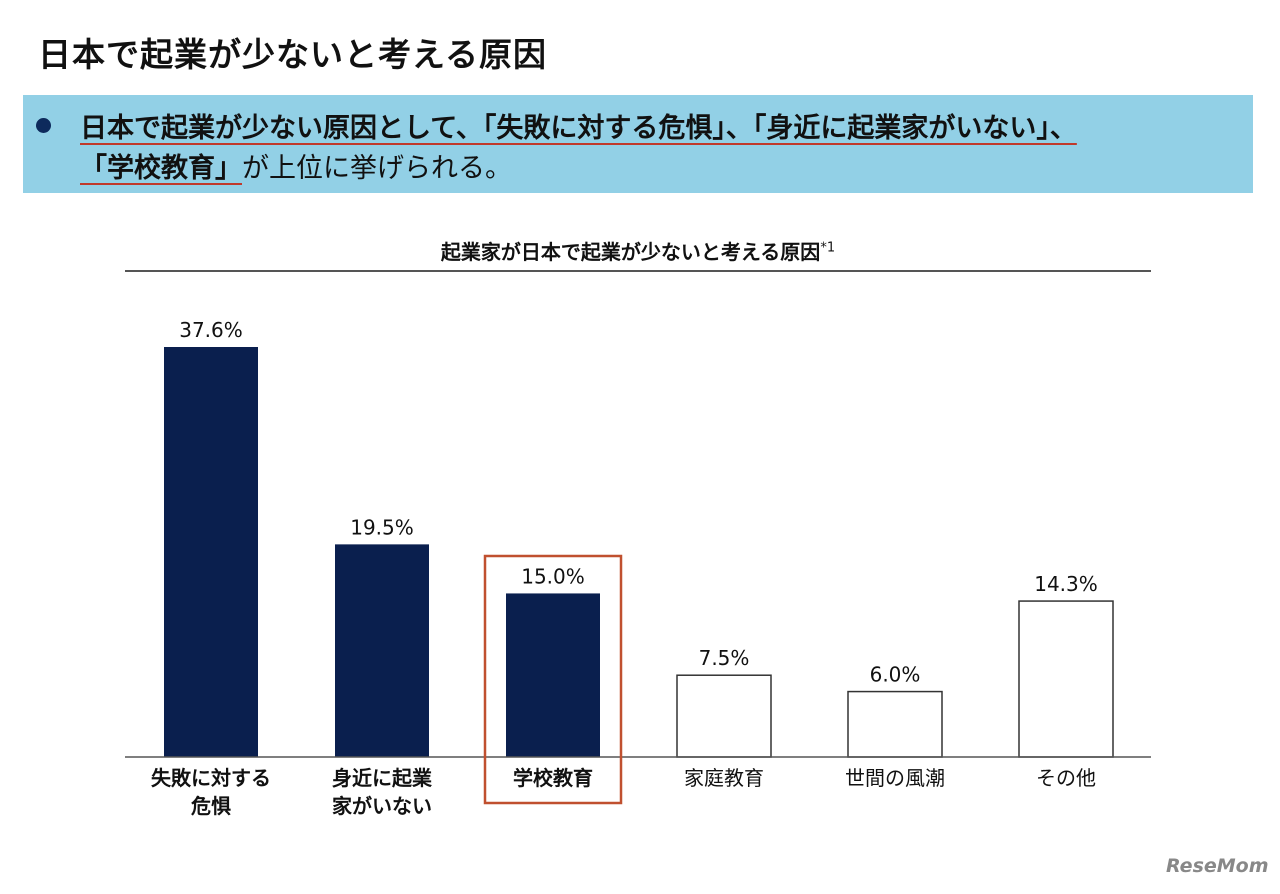 Image resolution: width=1280 pixels, height=894 pixels. Describe the element at coordinates (211, 330) in the screenshot. I see `value-label-0: 37.6%` at that location.